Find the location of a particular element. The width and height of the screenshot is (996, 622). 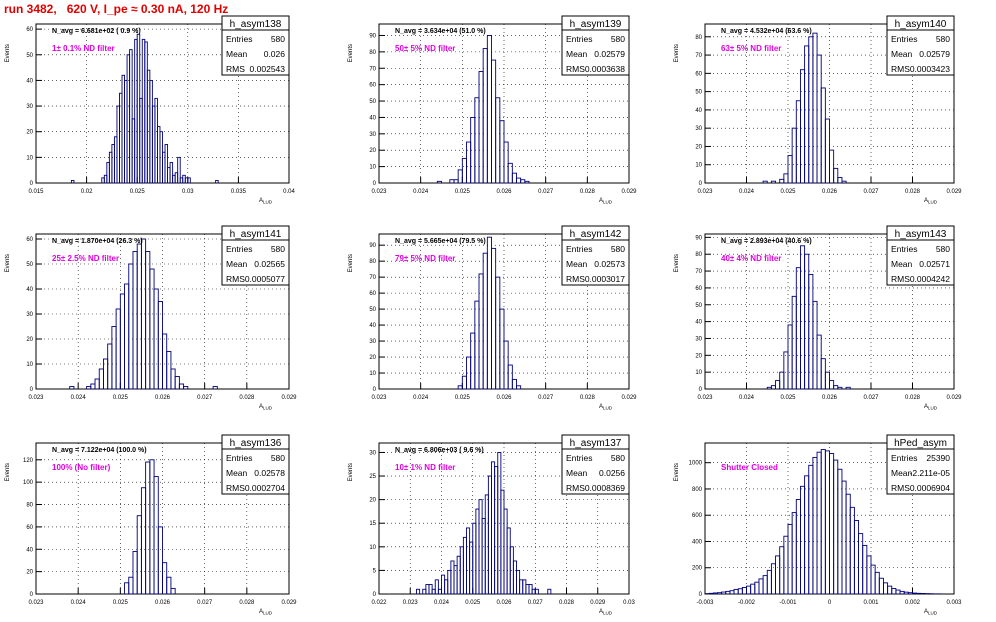

stat-value: 0.02571 is located at coordinates (934, 264).